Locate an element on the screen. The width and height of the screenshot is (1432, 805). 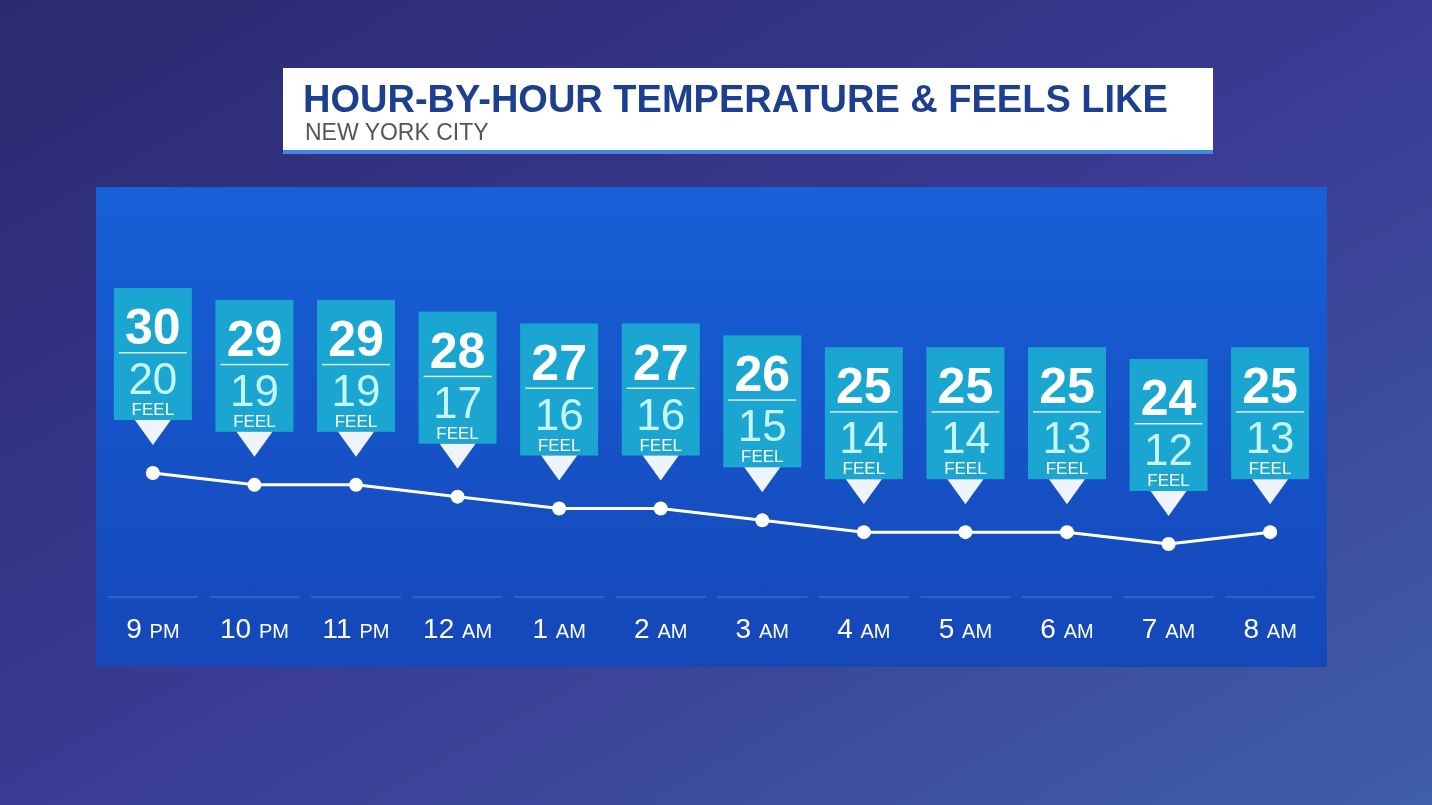
x-tick-label: 10 PM is located at coordinates (254, 628).